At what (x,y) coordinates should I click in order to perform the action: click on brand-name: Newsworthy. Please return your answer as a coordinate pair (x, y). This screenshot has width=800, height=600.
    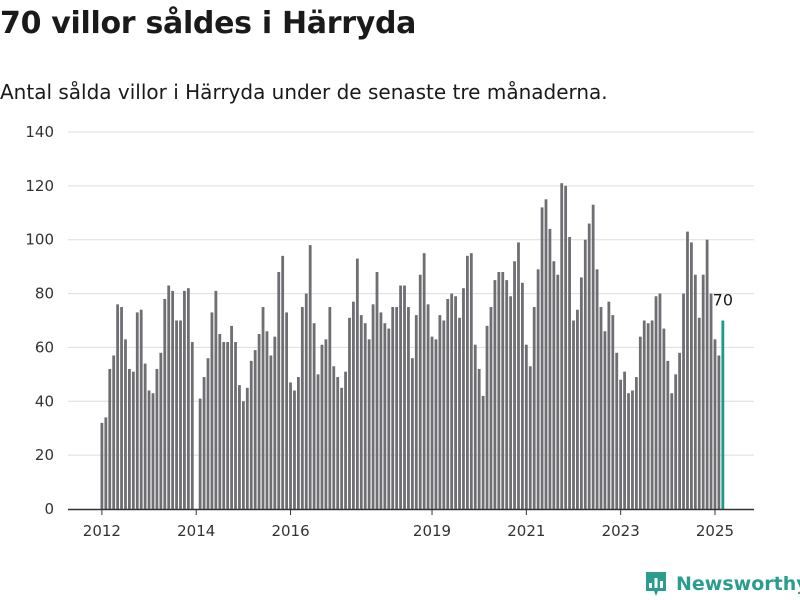
    Looking at the image, I should click on (738, 584).